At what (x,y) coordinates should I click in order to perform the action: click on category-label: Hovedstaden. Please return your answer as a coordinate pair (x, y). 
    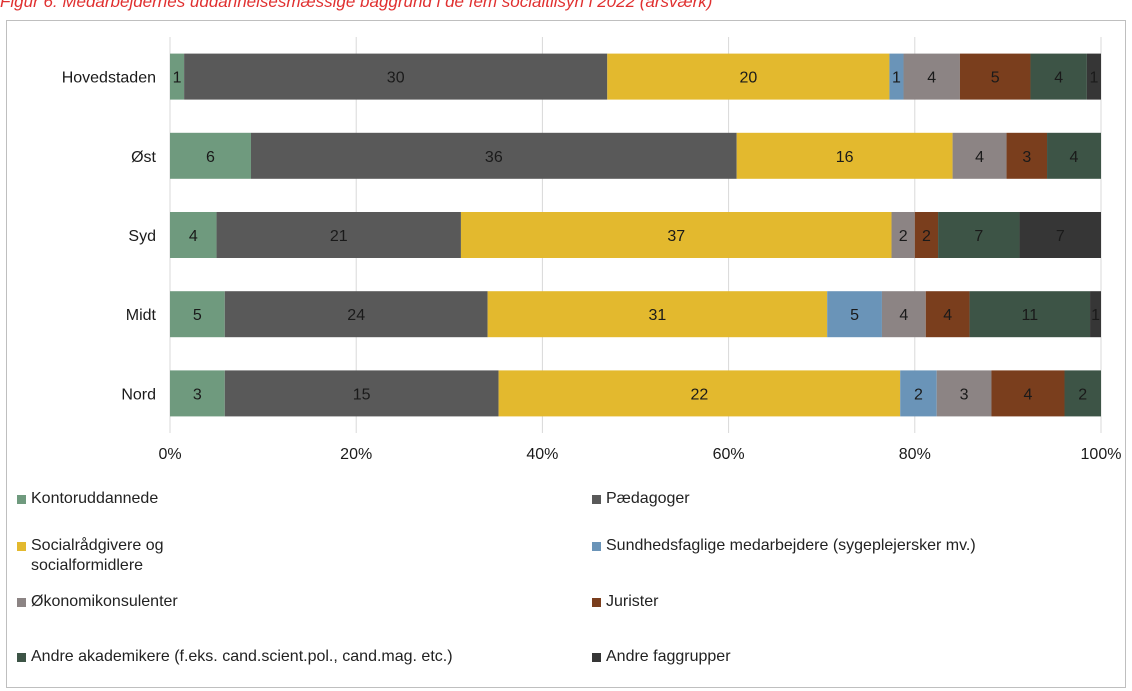
    Looking at the image, I should click on (109, 78).